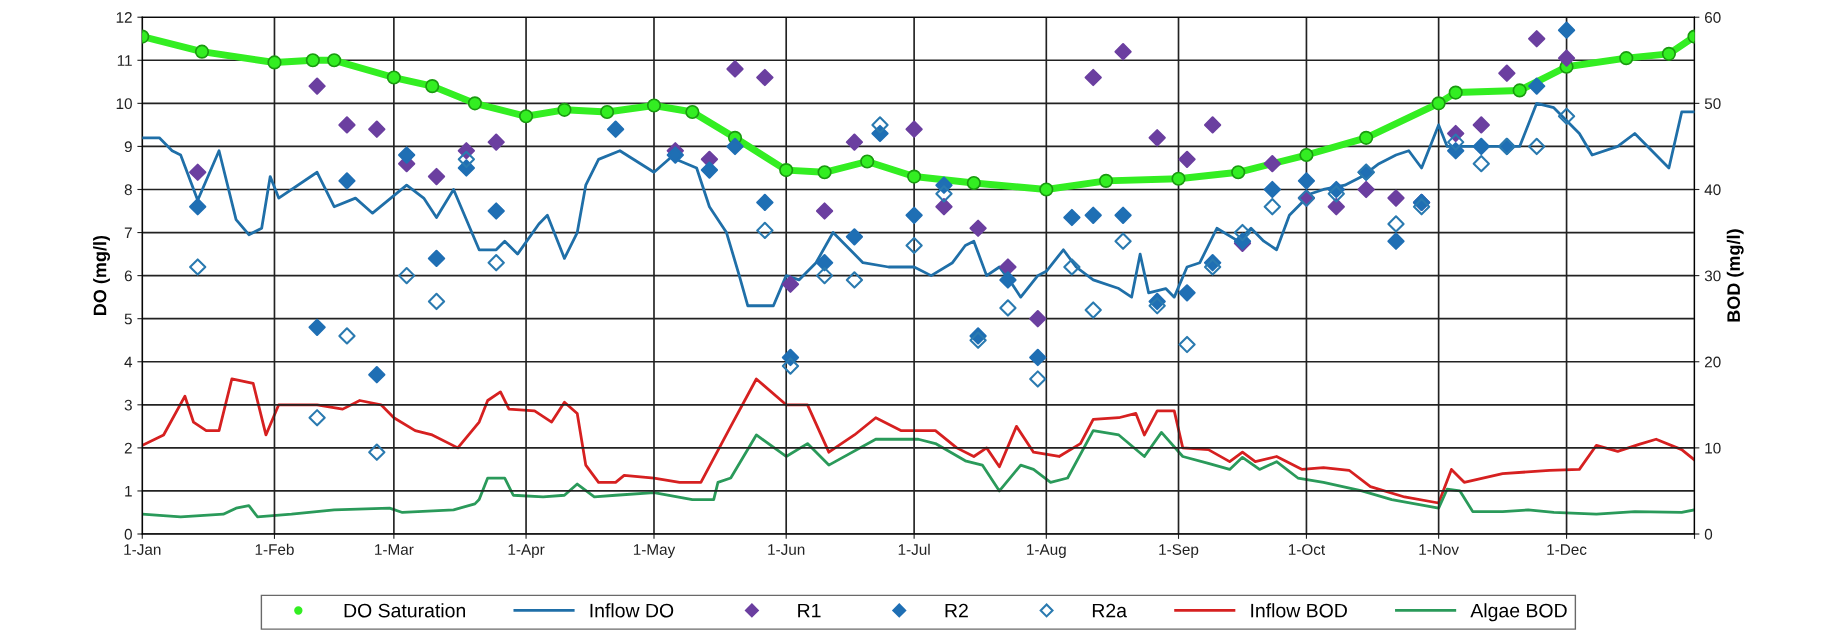  I want to click on y2-tick-label: 20, so click(1712, 362).